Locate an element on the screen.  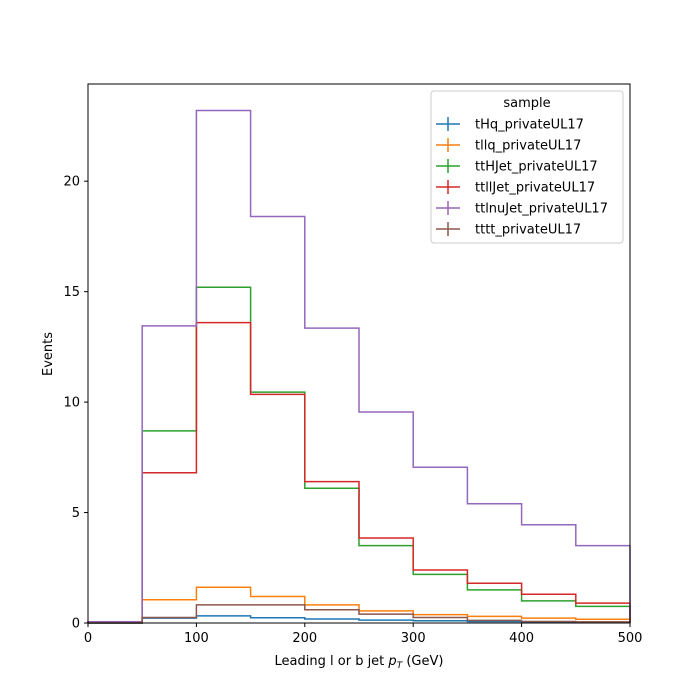
legend-entry-ttllJet_privateUL17: ttllJet_privateUL17 is located at coordinates (515, 188).